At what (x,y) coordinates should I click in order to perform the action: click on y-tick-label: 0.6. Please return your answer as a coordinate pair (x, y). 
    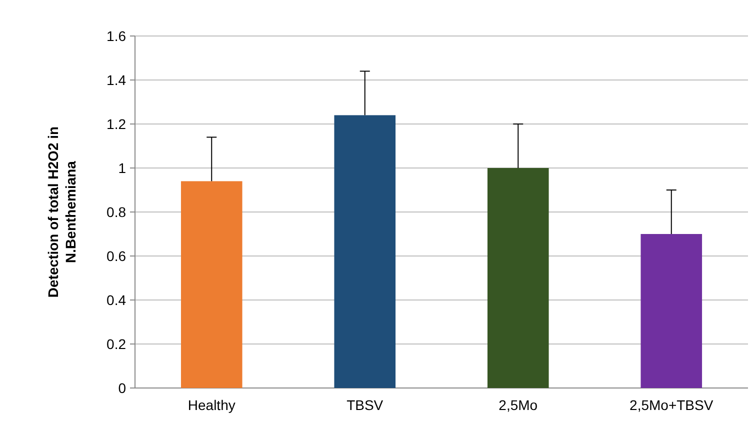
    Looking at the image, I should click on (116, 256).